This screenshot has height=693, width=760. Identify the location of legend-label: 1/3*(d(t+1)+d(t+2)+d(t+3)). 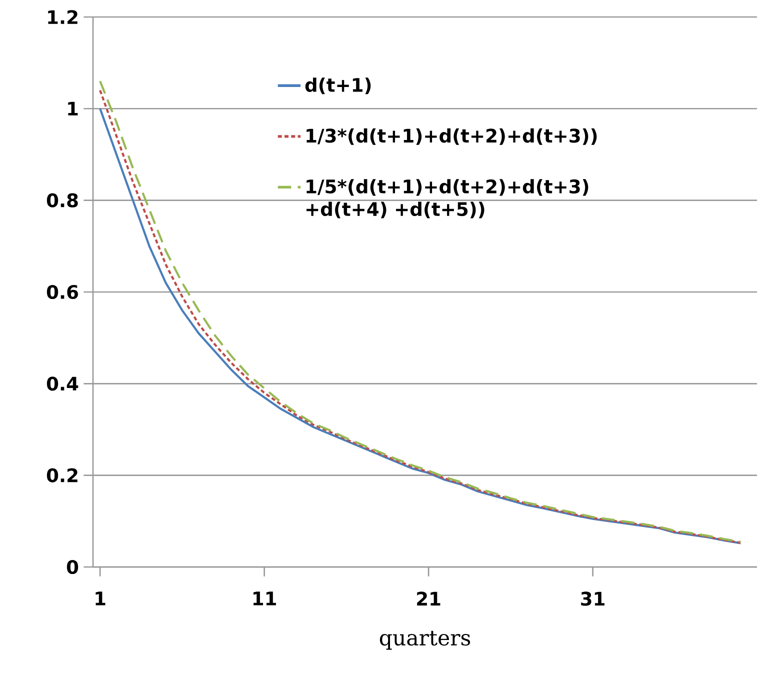
(451, 136).